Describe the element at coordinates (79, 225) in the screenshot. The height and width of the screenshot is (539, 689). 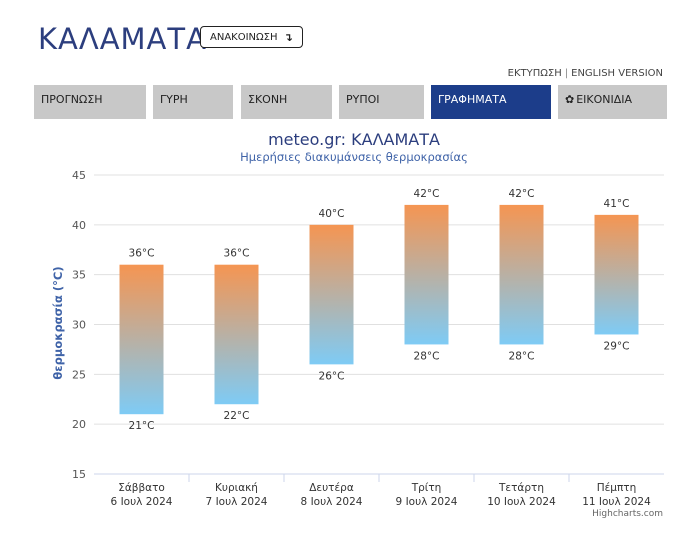
I see `y-tick-label: 40` at that location.